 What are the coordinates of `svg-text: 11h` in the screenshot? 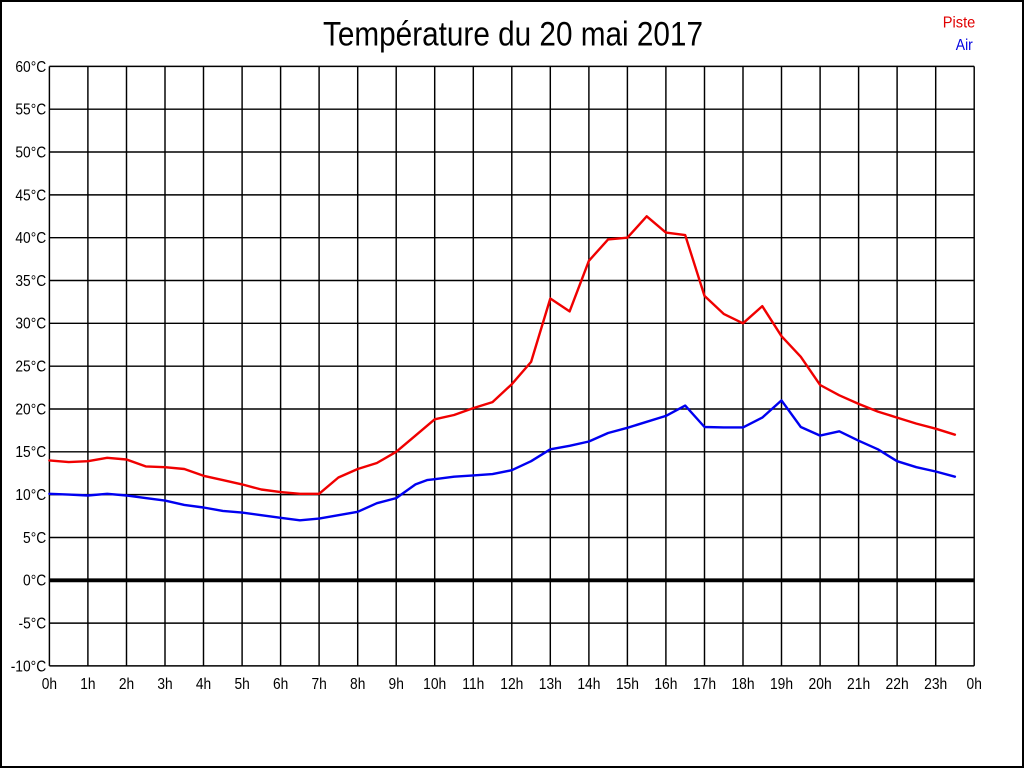 It's located at (473, 684).